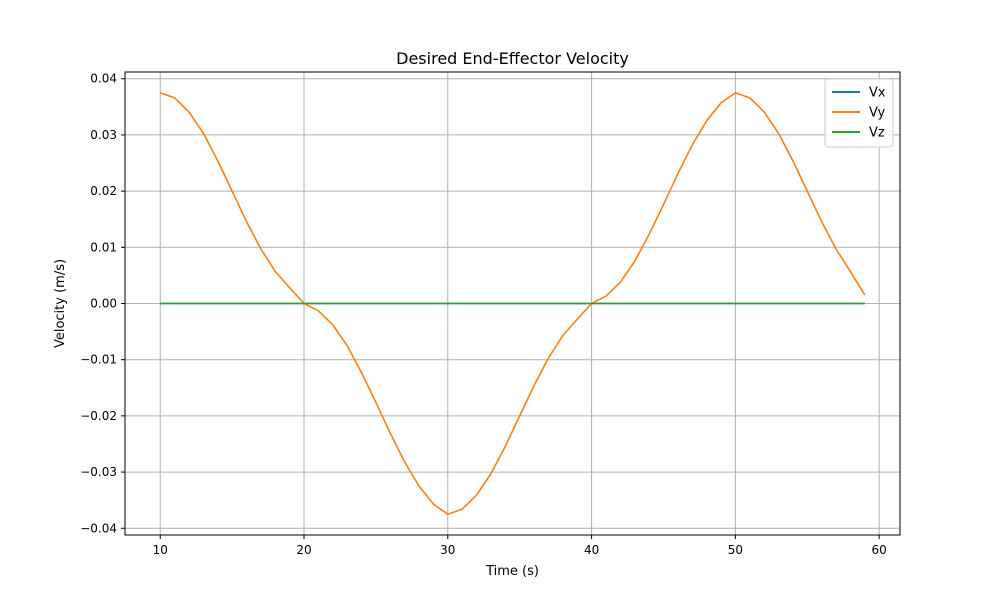  Describe the element at coordinates (98, 528) in the screenshot. I see `y-tick-label: −0.04` at that location.